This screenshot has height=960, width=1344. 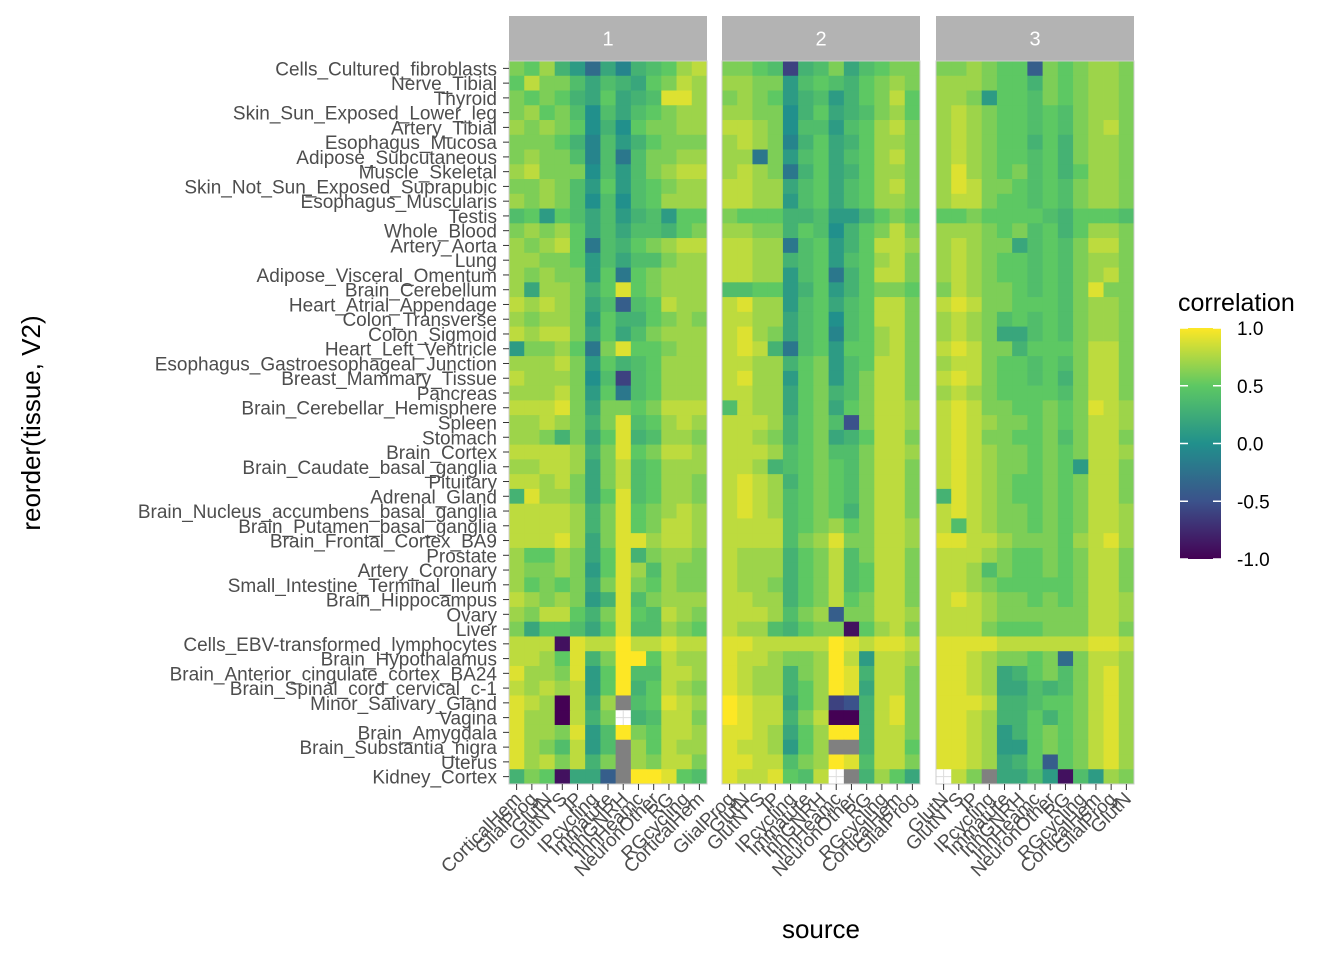 I want to click on y-tick-label: Brain_Spinal_cord_cervical_c-1, so click(x=363, y=689).